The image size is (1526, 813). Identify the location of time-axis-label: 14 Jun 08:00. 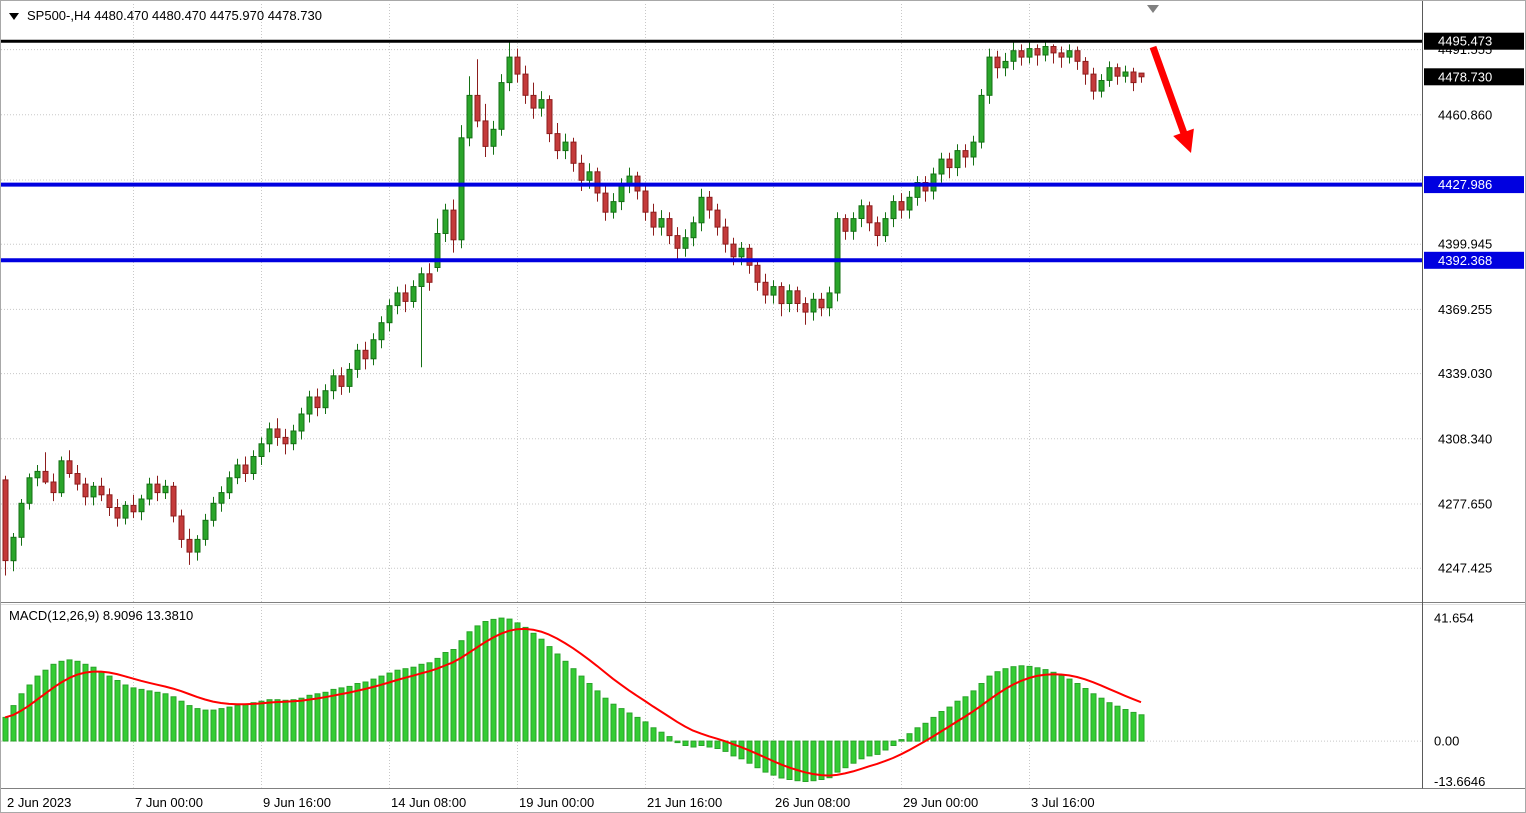
(428, 802).